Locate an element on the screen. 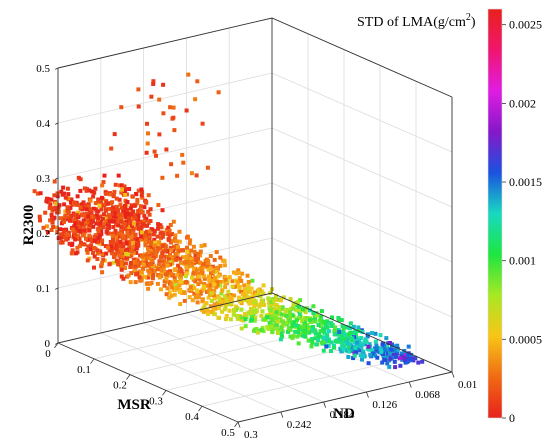 The width and height of the screenshot is (550, 446). colorbar-title-sup: 2 is located at coordinates (468, 17).